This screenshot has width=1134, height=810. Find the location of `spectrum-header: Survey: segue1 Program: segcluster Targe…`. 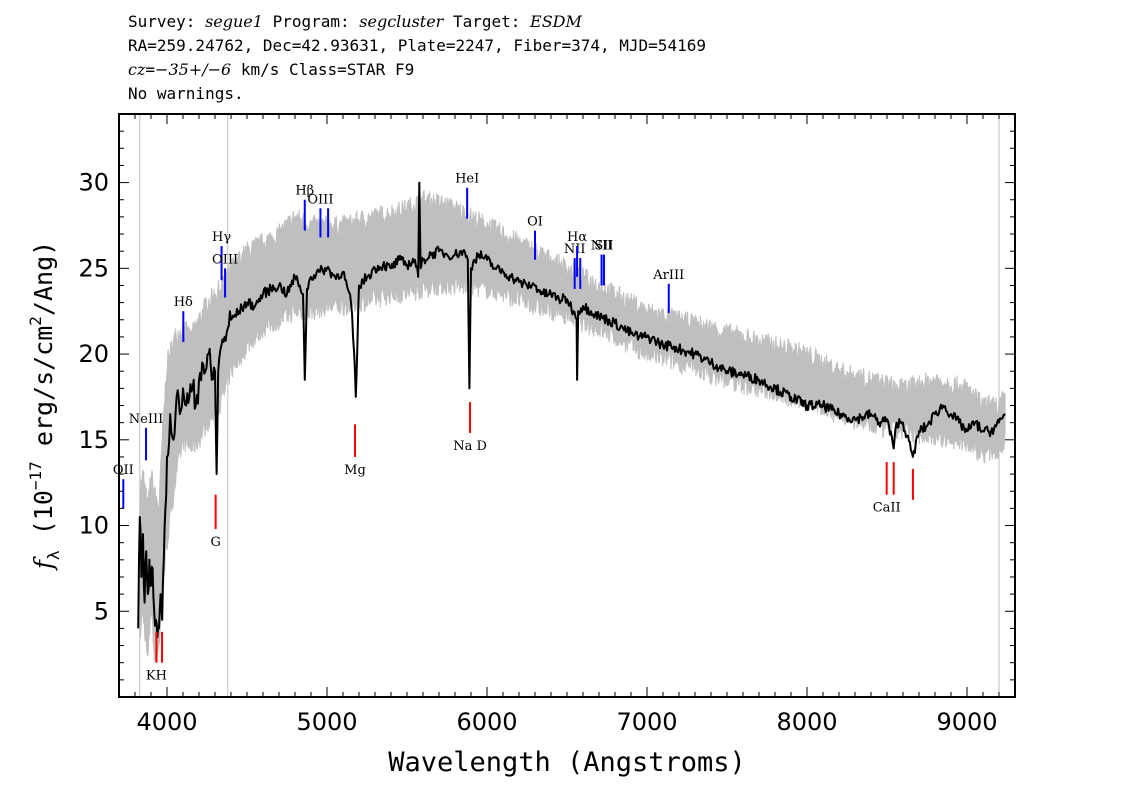

spectrum-header: Survey: segue1 Program: segcluster Targe… is located at coordinates (417, 58).